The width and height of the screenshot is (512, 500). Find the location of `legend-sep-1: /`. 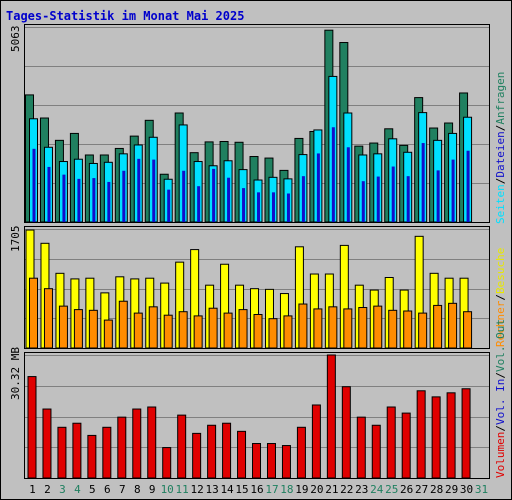

legend-sep-1: / is located at coordinates (500, 181).